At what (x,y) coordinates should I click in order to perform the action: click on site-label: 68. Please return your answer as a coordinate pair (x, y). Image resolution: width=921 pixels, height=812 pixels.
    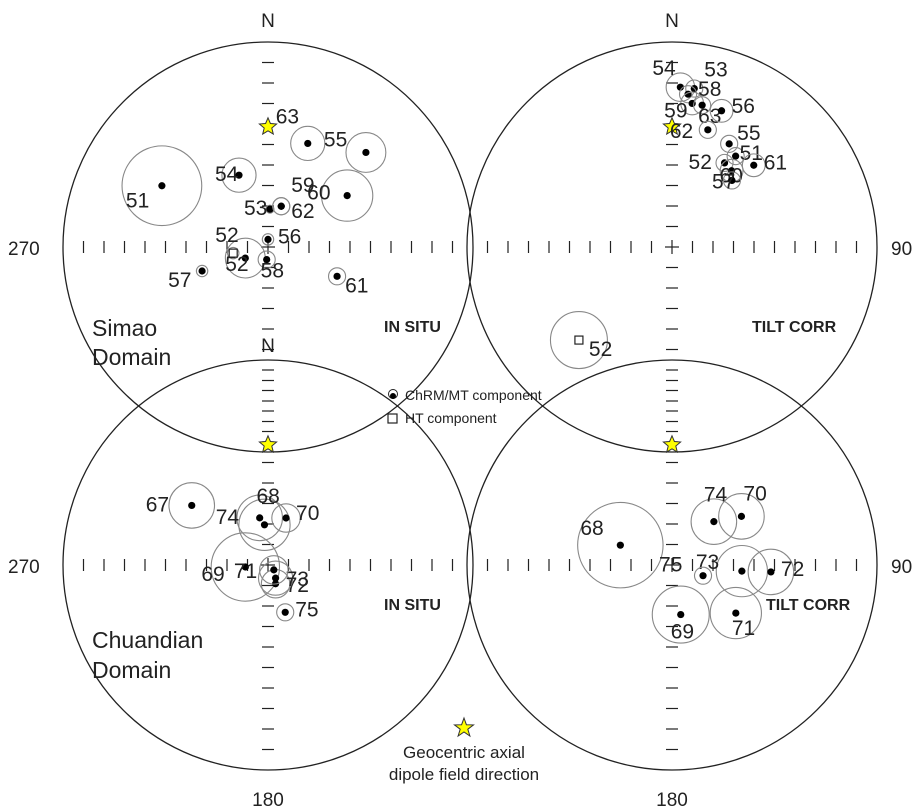
    Looking at the image, I should click on (591, 528).